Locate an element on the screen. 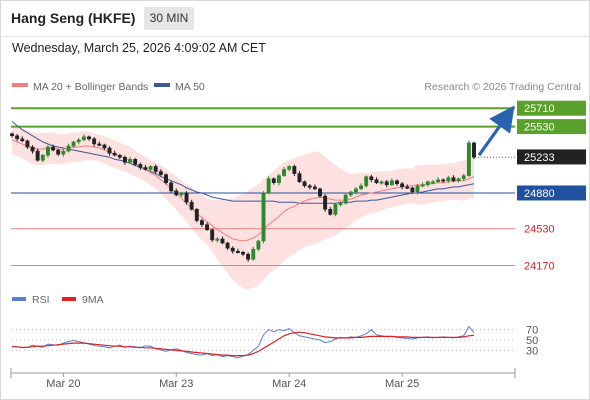  rsi-tick-30: 30 is located at coordinates (532, 351).